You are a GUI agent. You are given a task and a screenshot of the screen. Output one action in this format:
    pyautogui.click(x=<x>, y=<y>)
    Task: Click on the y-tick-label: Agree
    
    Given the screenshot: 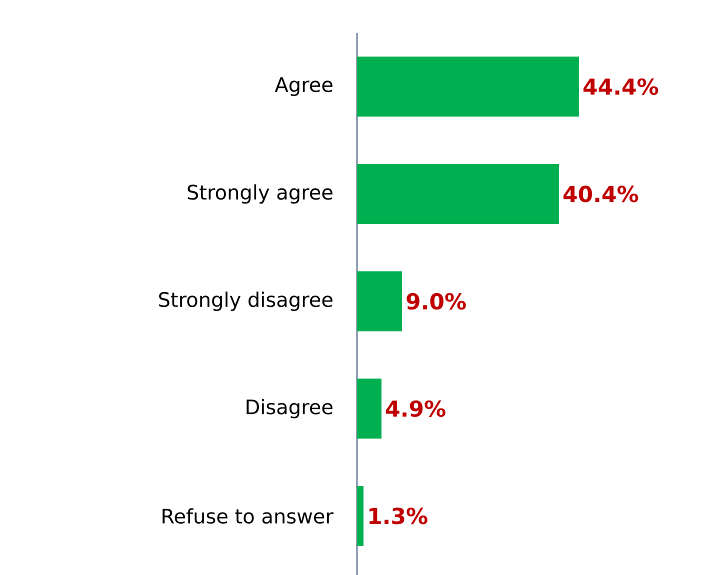 What is the action you would take?
    pyautogui.click(x=303, y=86)
    